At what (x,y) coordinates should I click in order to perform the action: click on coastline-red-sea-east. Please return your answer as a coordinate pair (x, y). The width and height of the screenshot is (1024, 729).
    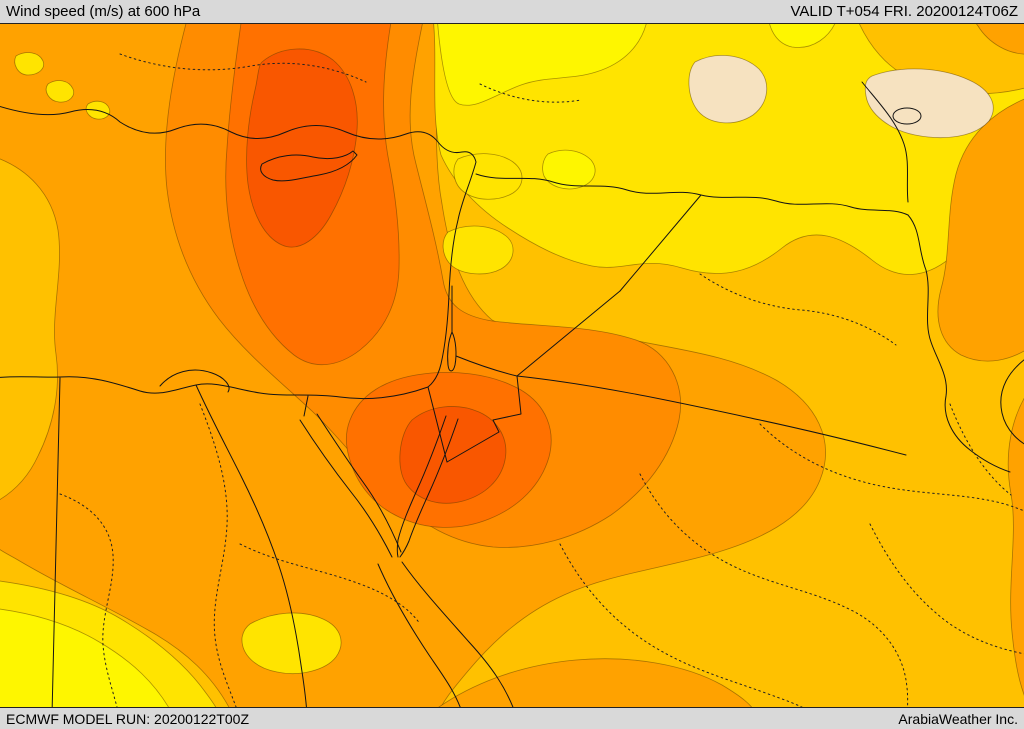
    Looking at the image, I should click on (457, 634).